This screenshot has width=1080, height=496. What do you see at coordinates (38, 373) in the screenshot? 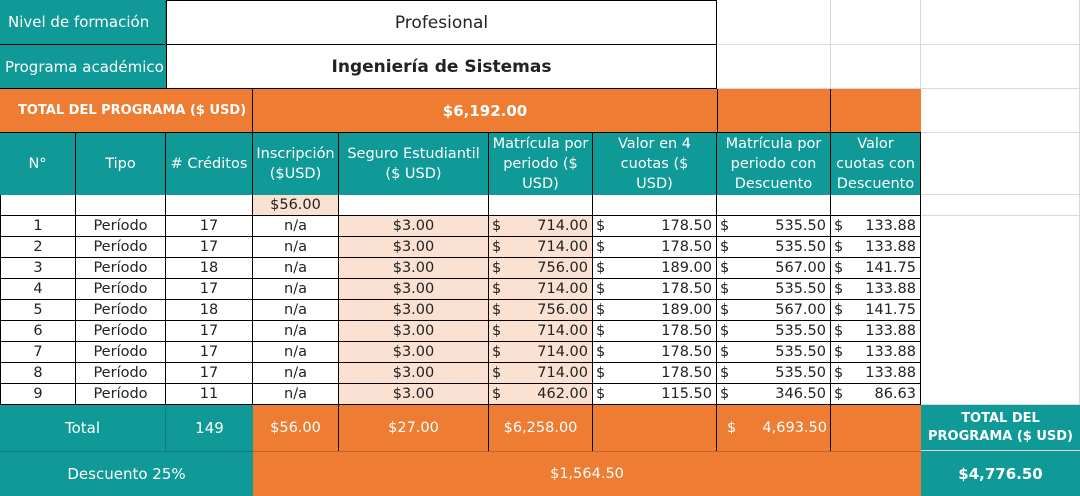
I see `cell-n: 8` at bounding box center [38, 373].